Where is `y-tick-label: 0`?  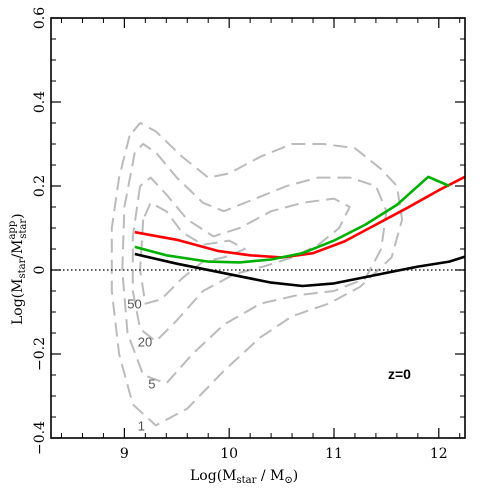
y-tick-label: 0 is located at coordinates (40, 270).